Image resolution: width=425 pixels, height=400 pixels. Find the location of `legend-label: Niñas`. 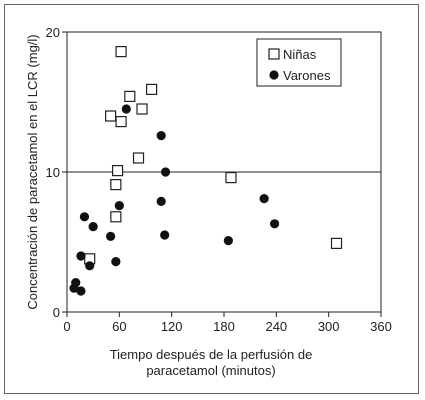

legend-label: Niñas is located at coordinates (300, 54).